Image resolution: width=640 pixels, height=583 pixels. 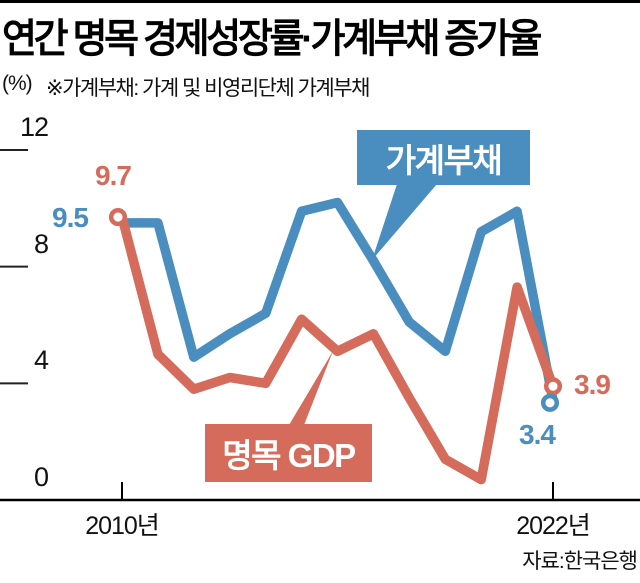 I want to click on source-credit: 자료:한국은행, so click(x=580, y=561).